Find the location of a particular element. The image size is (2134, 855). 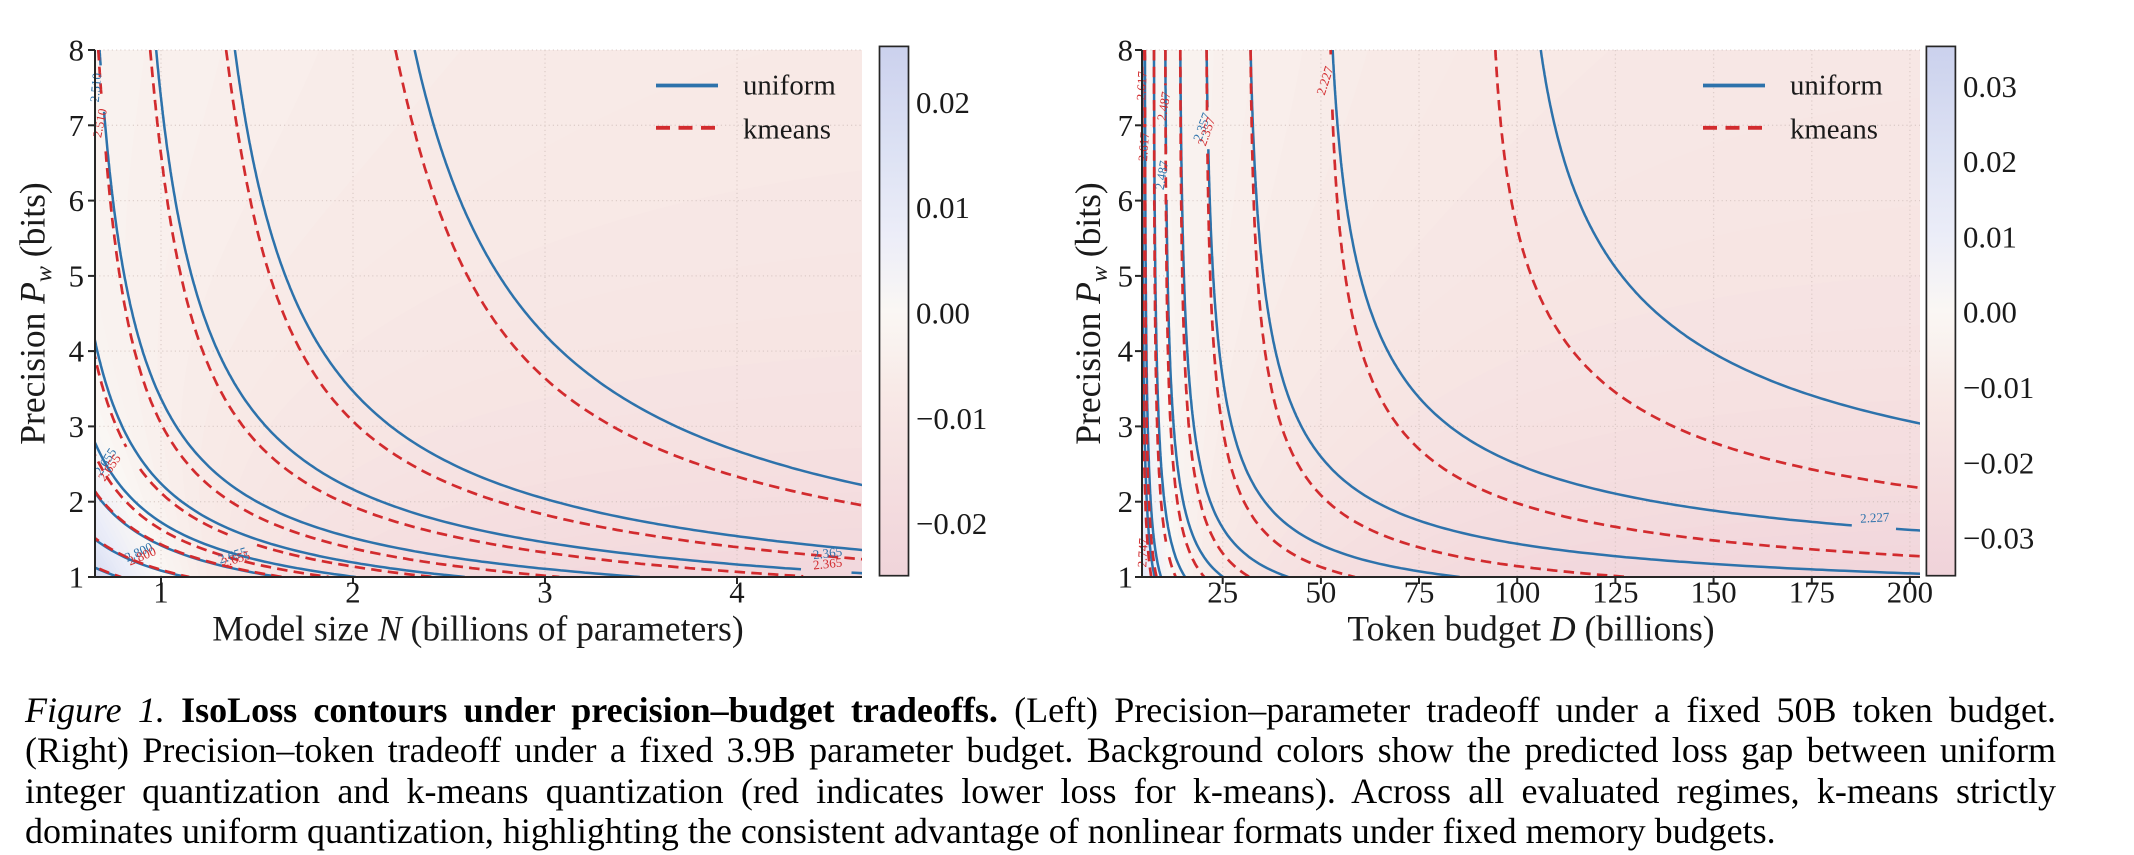

svg-text: 175 is located at coordinates (1812, 593).